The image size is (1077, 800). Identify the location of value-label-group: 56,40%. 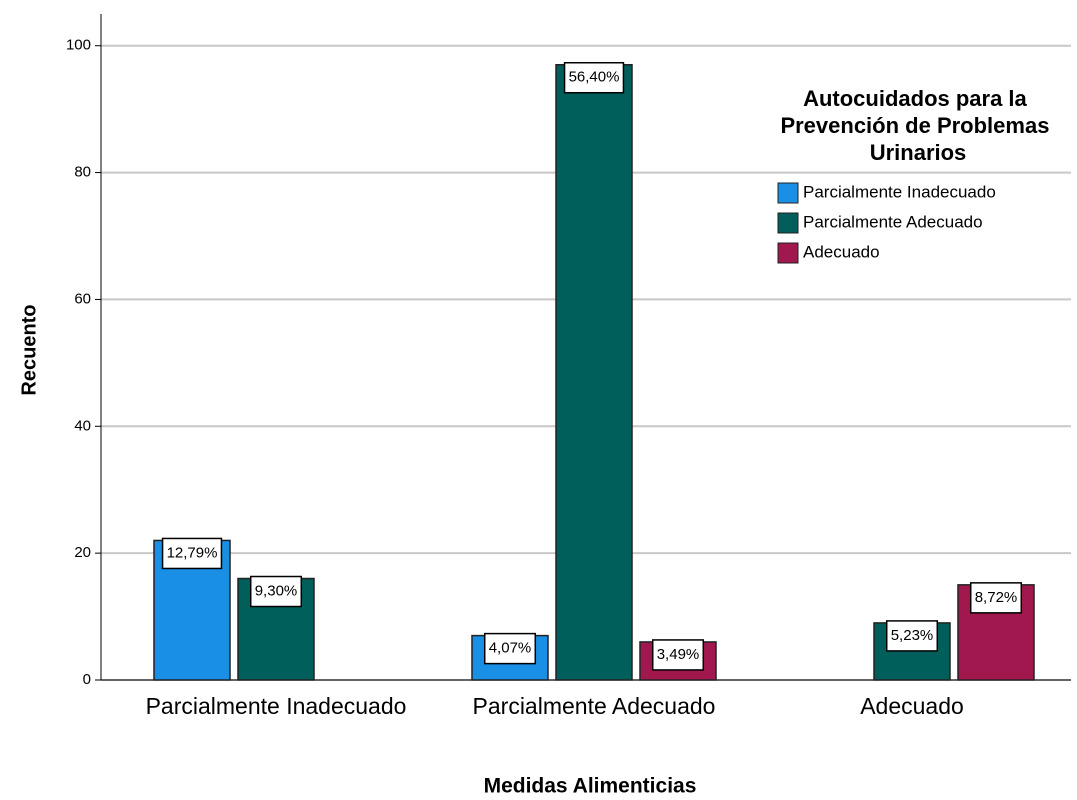
(594, 77).